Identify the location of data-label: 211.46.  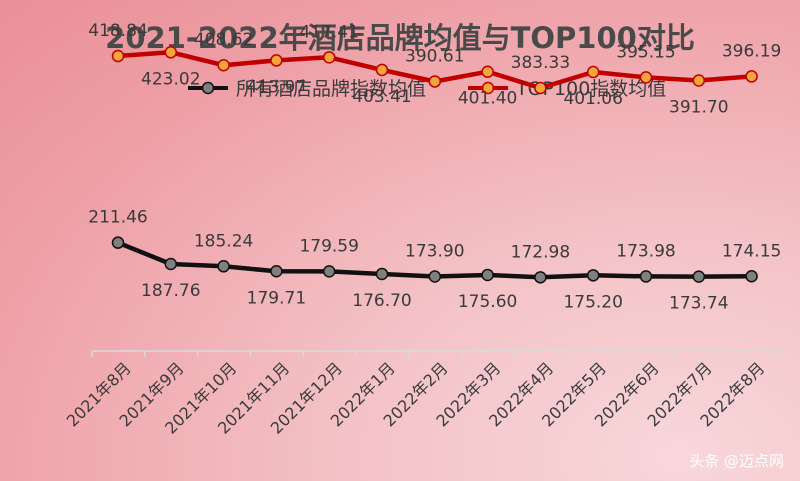
(117, 218).